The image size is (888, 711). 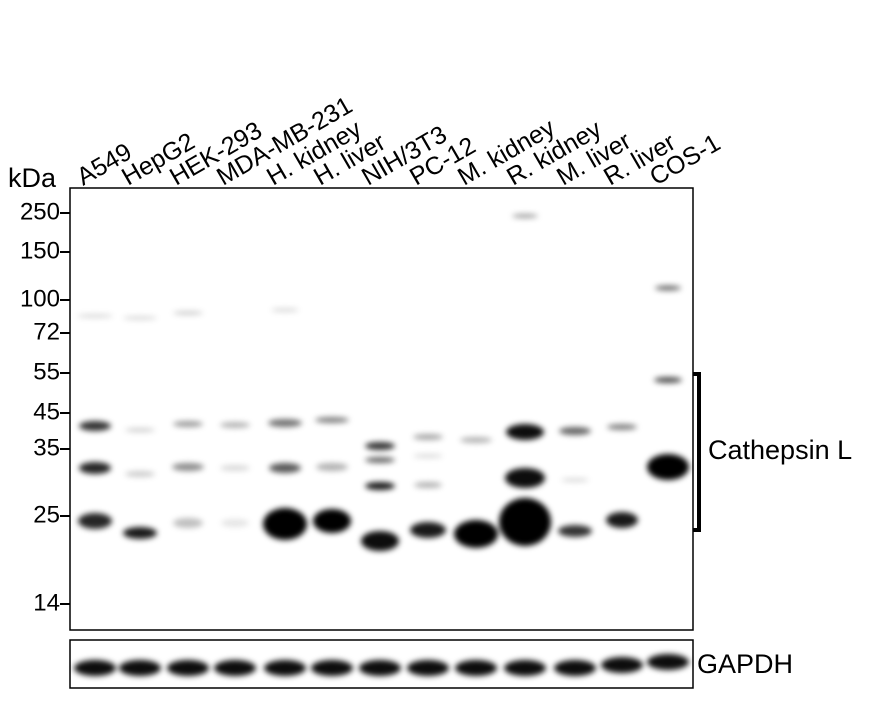 What do you see at coordinates (40, 211) in the screenshot?
I see `marker-label: 250` at bounding box center [40, 211].